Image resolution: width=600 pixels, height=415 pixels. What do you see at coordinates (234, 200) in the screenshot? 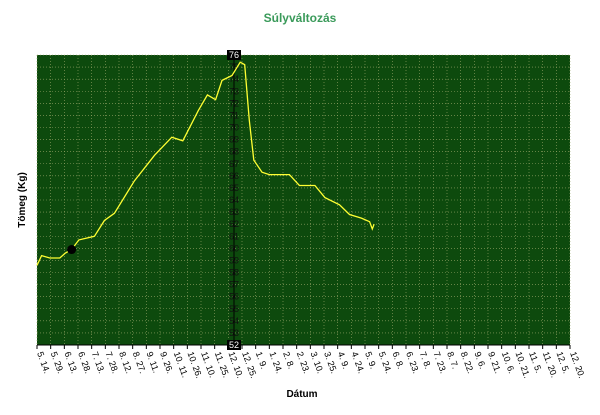
I see `y-tick-label: 64` at bounding box center [234, 200].